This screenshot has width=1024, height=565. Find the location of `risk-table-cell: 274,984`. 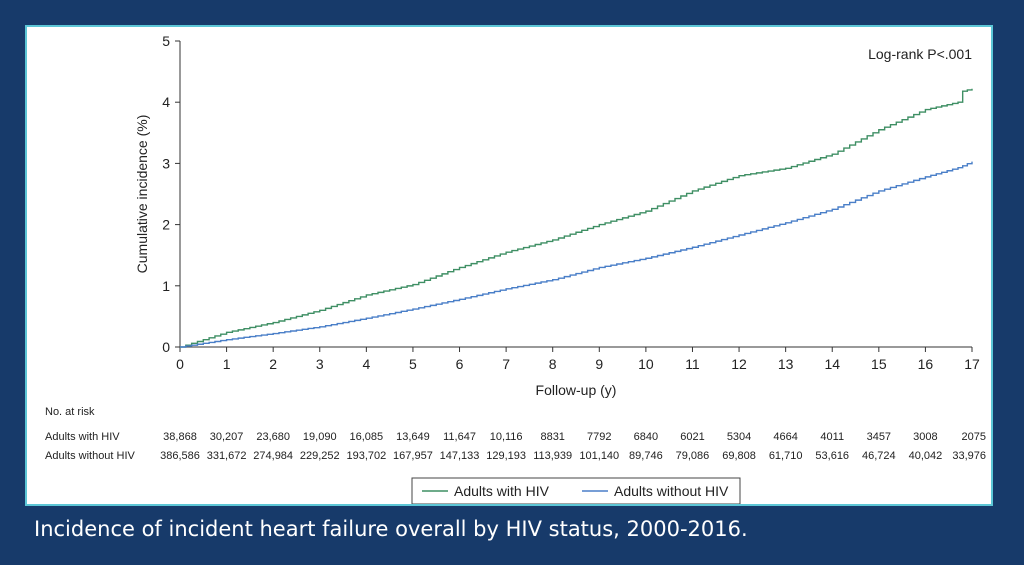

risk-table-cell: 274,984 is located at coordinates (273, 456).